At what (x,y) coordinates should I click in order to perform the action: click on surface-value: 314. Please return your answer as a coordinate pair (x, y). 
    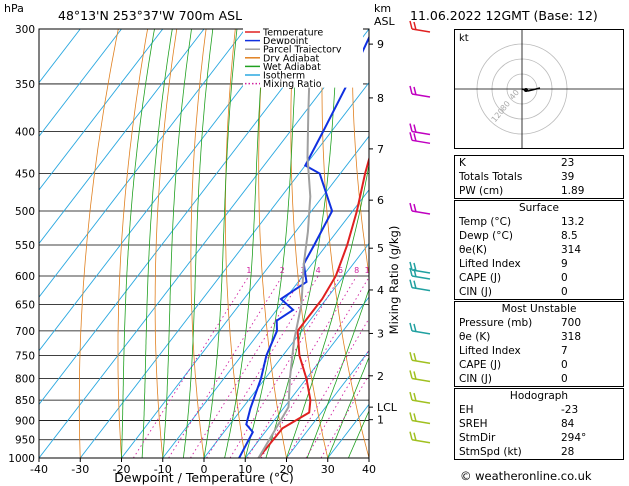
    Looking at the image, I should click on (571, 250).